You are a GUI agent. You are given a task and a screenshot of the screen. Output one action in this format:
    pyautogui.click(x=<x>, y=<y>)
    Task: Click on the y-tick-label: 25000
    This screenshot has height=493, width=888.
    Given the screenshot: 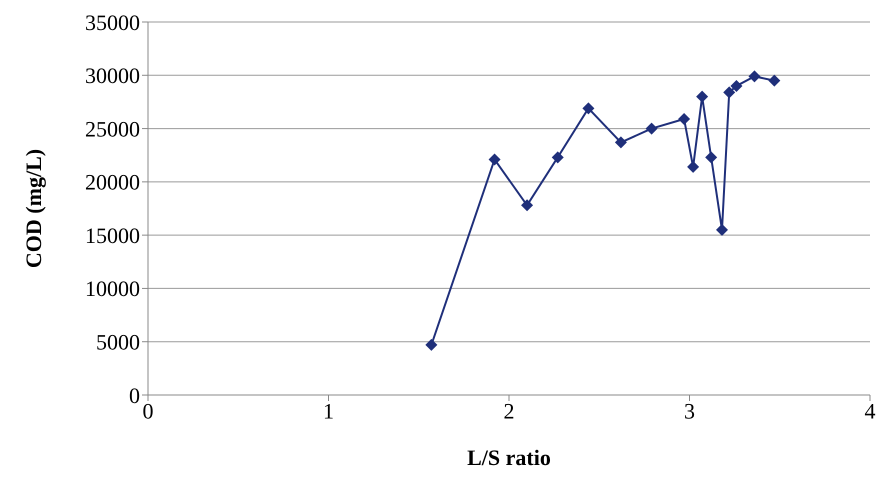 What is the action you would take?
    pyautogui.click(x=112, y=129)
    